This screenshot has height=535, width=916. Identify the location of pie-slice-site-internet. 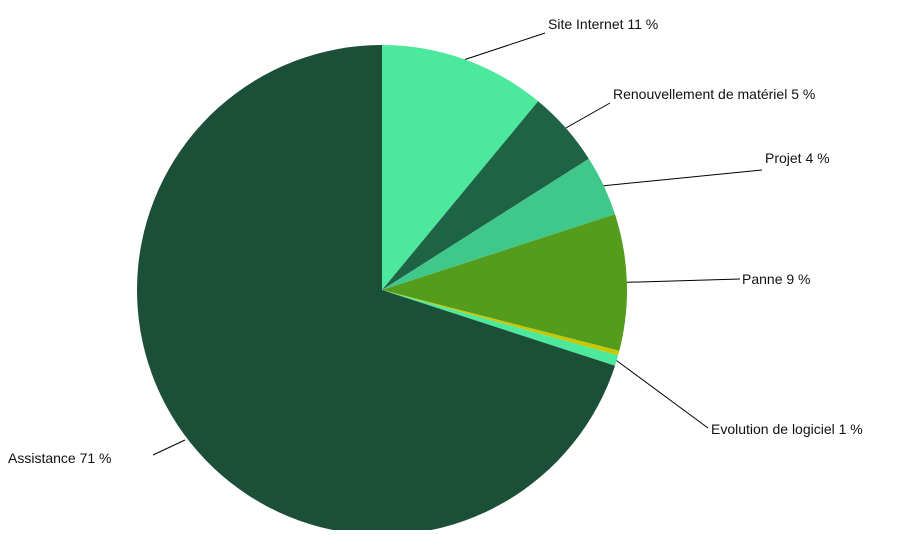
(460, 167).